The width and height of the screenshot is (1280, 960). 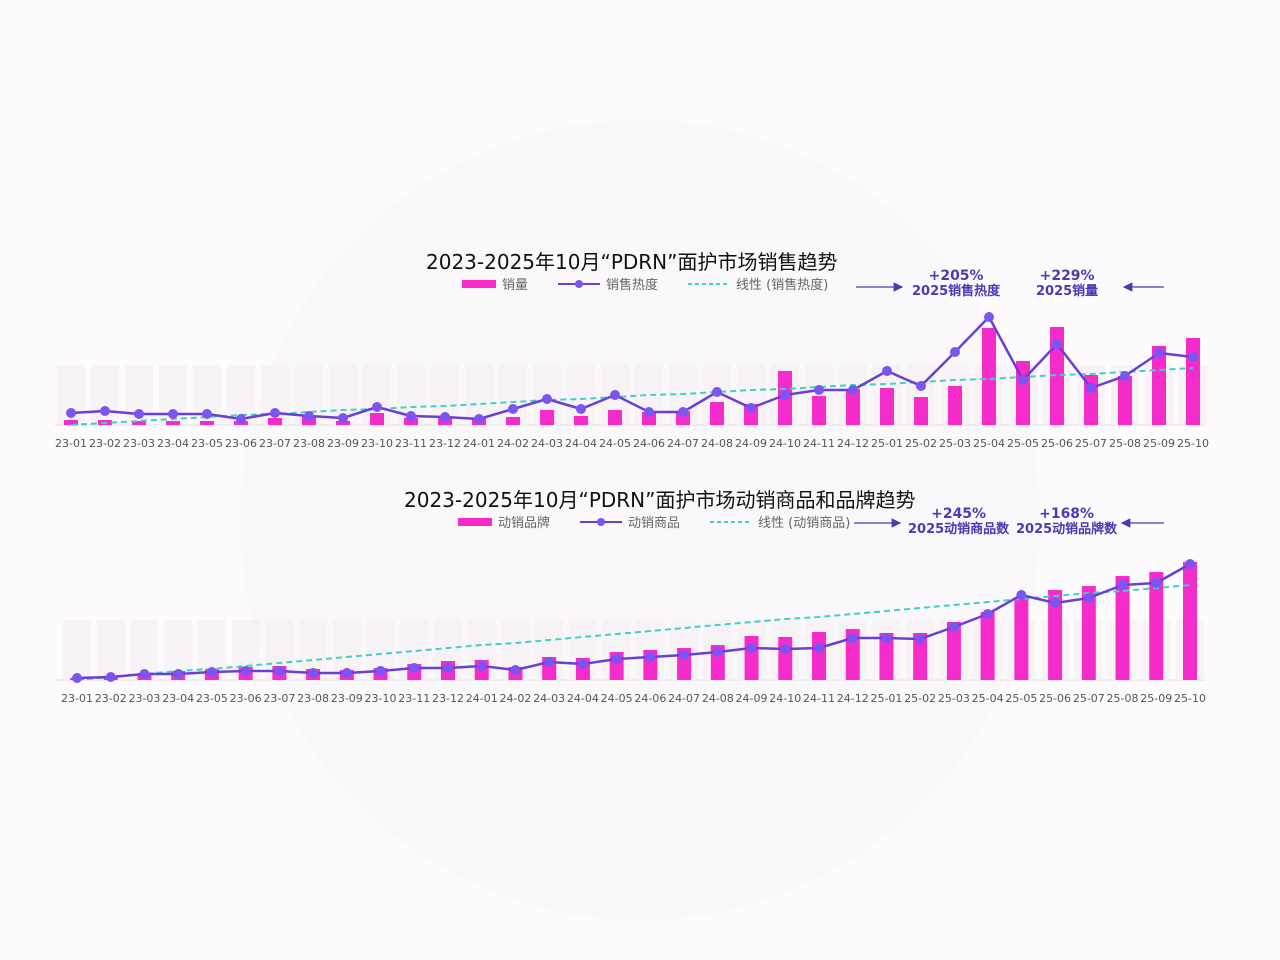 I want to click on x-tick-label: 24-04, so click(x=581, y=443).